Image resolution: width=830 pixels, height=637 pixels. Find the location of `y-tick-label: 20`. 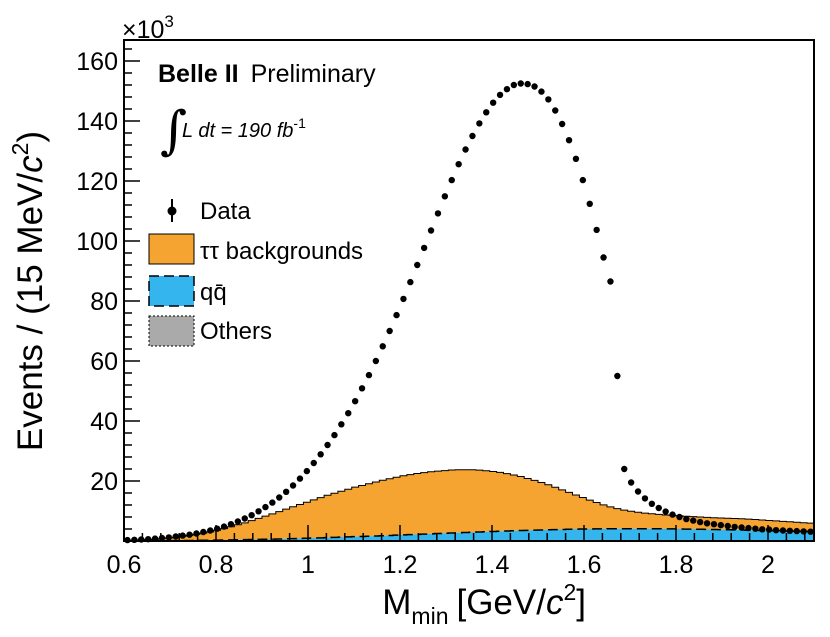

y-tick-label: 20 is located at coordinates (104, 482).